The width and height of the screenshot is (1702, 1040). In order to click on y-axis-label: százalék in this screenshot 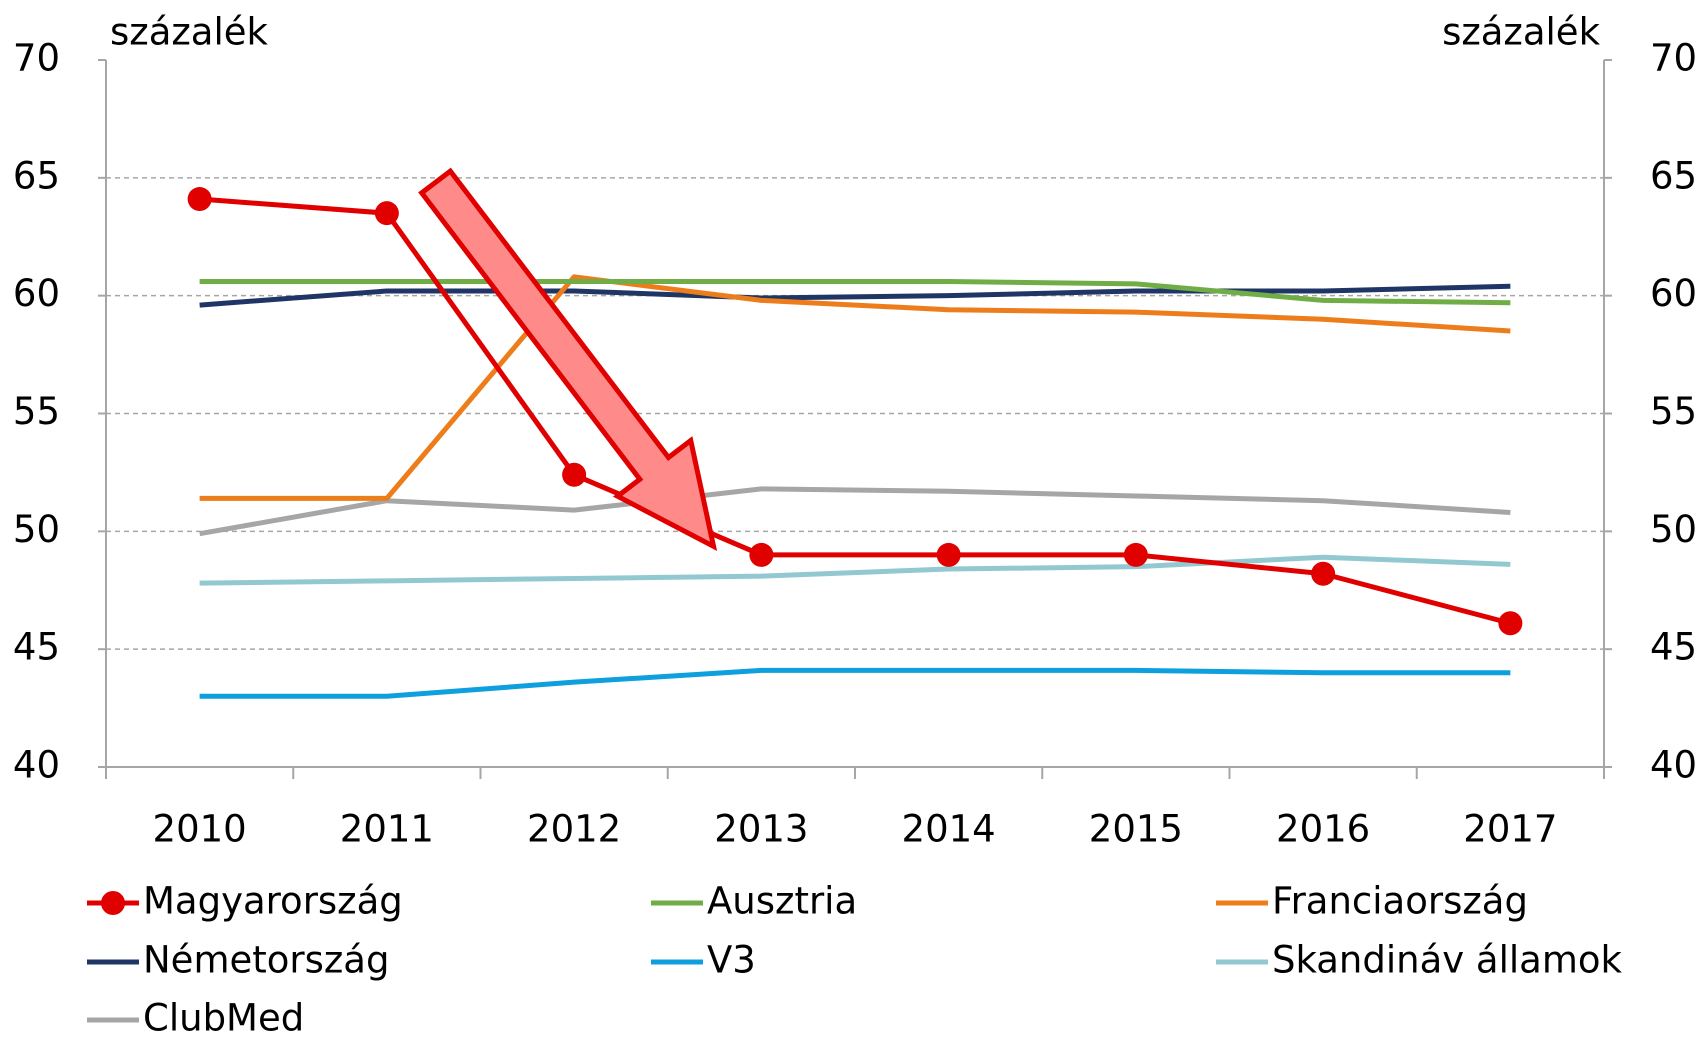, I will do `click(189, 32)`.